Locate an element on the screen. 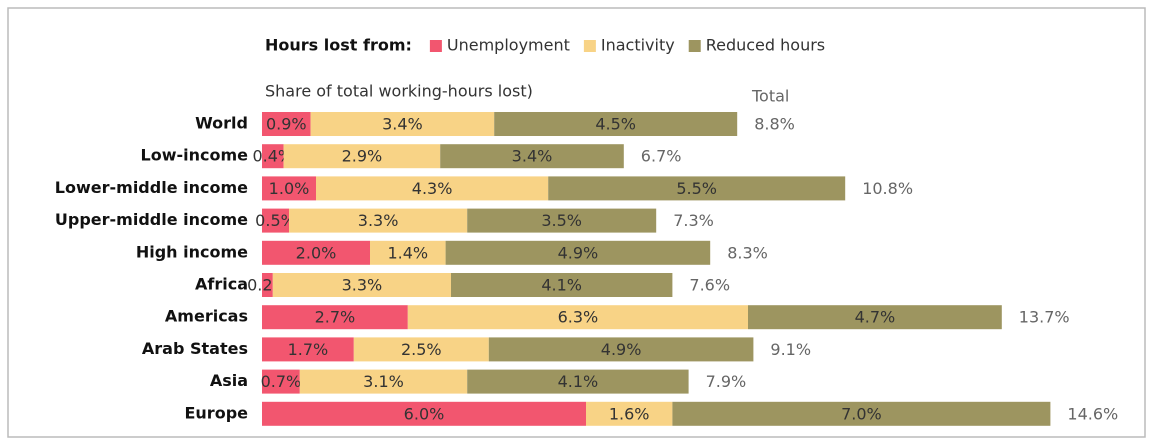 The height and width of the screenshot is (445, 1153). category-label: Americas is located at coordinates (206, 316).